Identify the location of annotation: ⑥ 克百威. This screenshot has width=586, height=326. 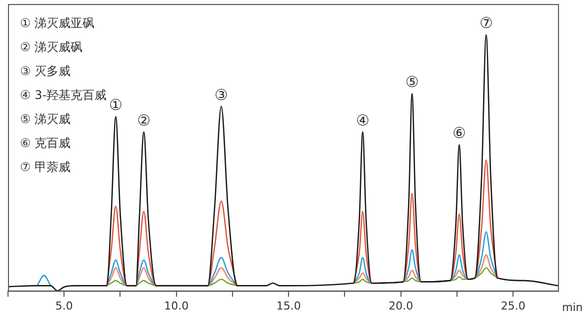
(45, 143).